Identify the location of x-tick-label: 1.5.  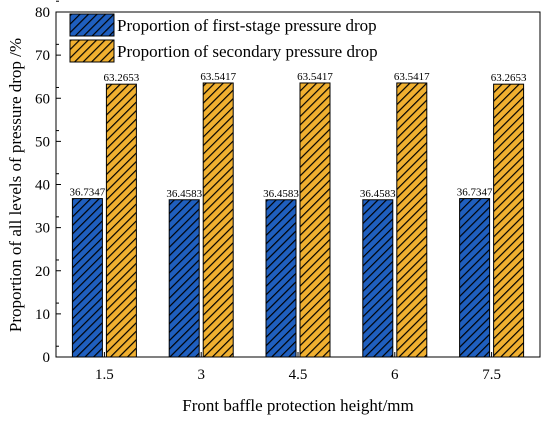
(104, 375).